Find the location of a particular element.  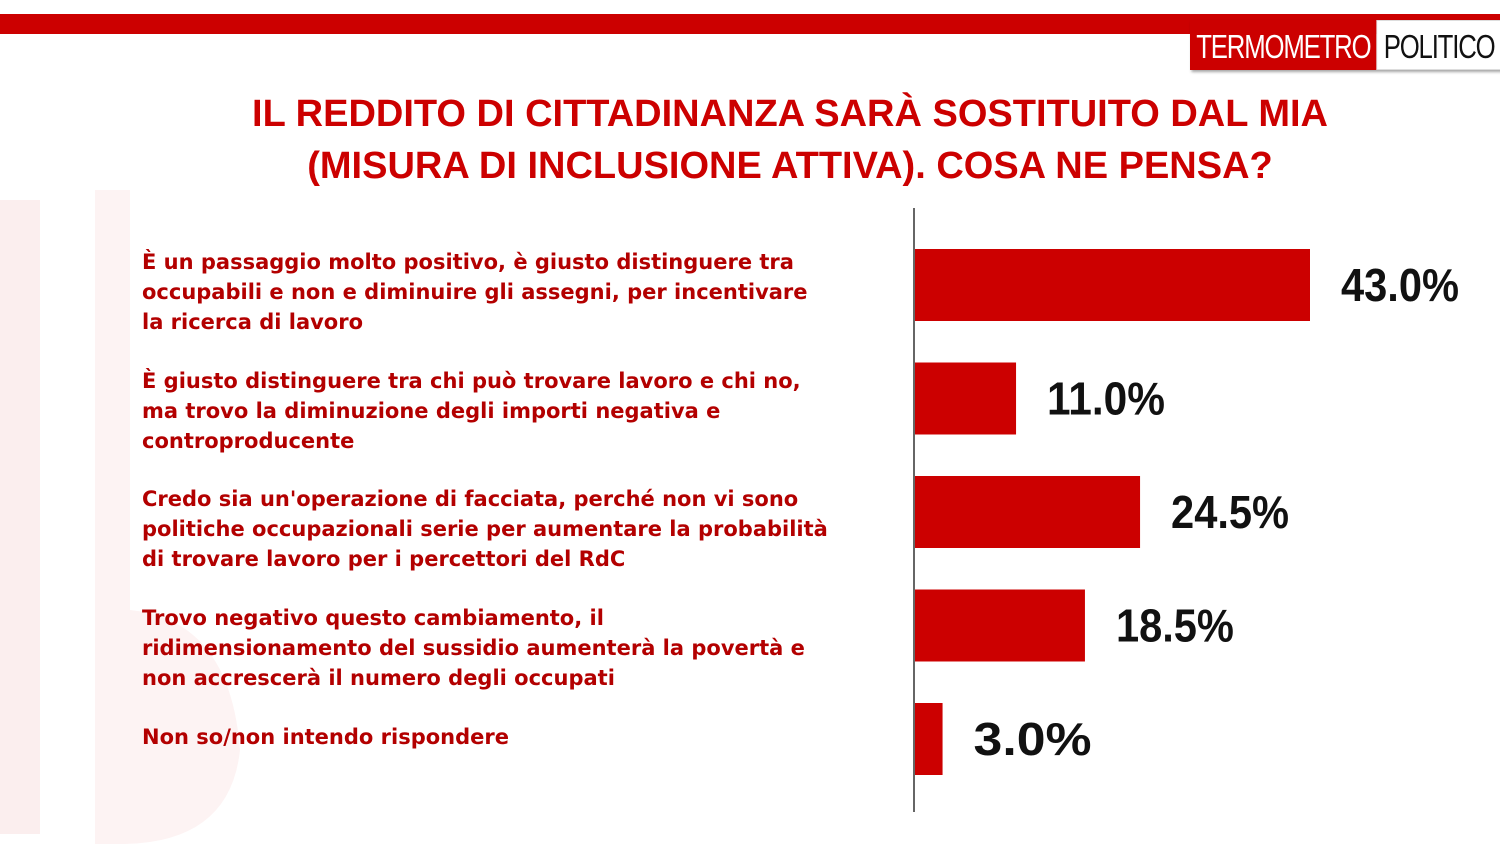

bar-value-label: 3.0% is located at coordinates (1033, 739).